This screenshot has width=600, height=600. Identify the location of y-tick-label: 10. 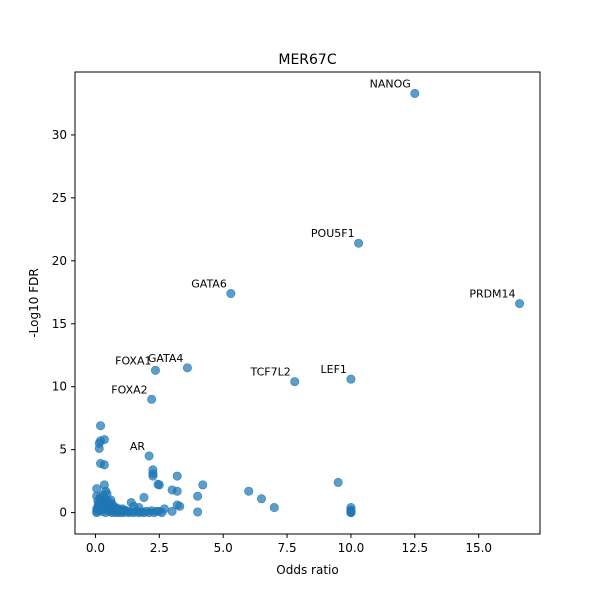
(59, 387).